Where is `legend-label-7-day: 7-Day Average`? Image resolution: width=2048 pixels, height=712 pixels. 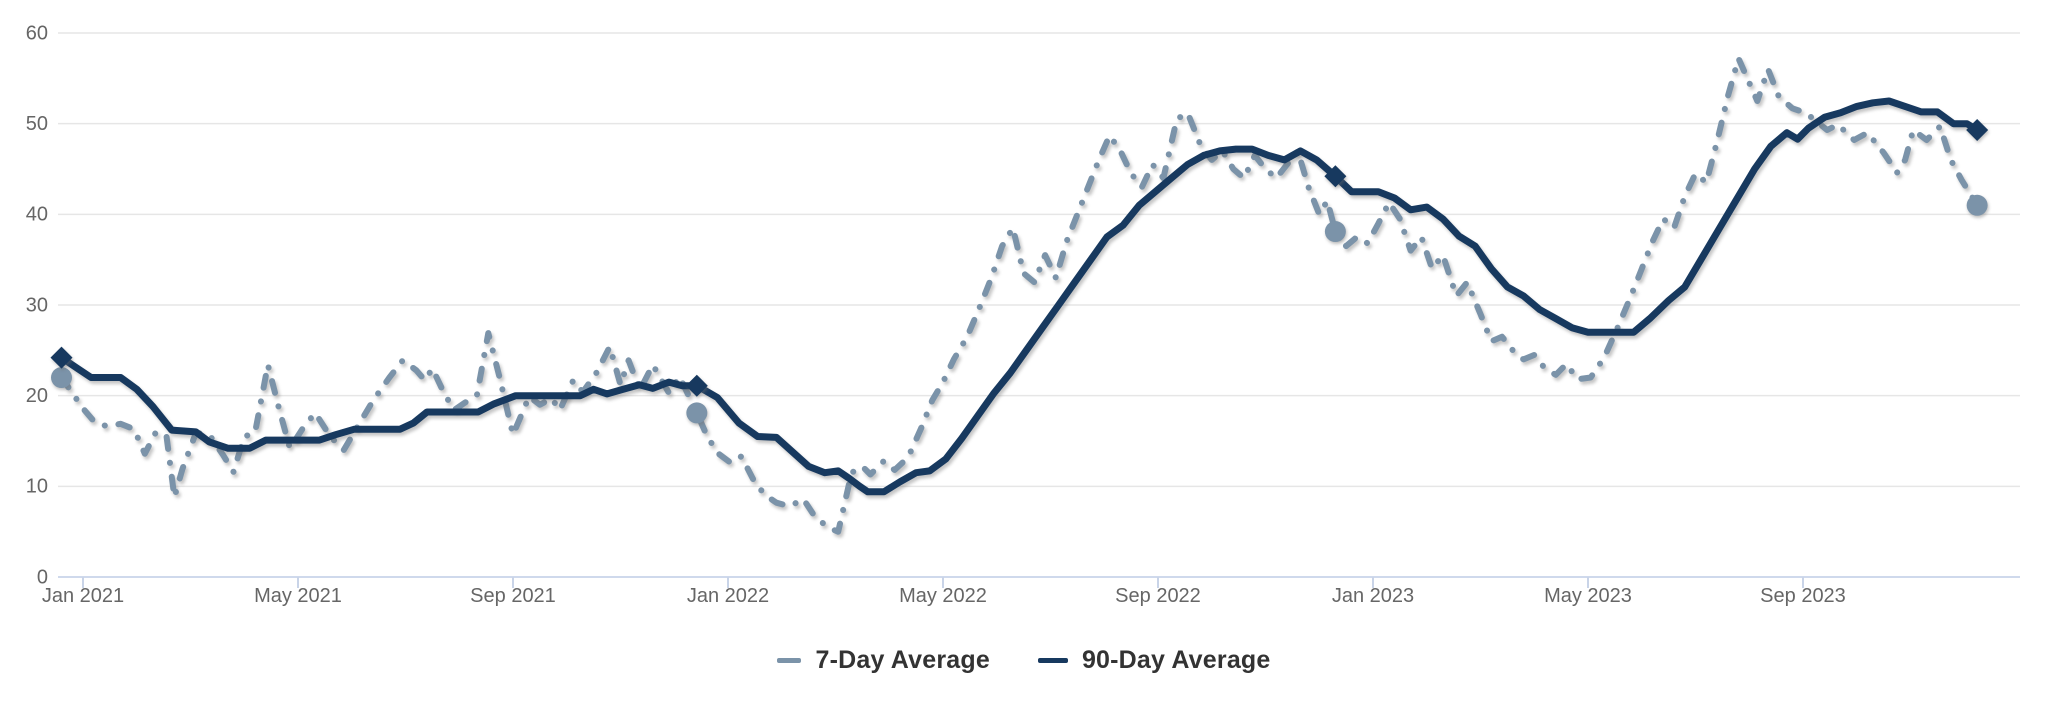
legend-label-7-day: 7-Day Average is located at coordinates (902, 660).